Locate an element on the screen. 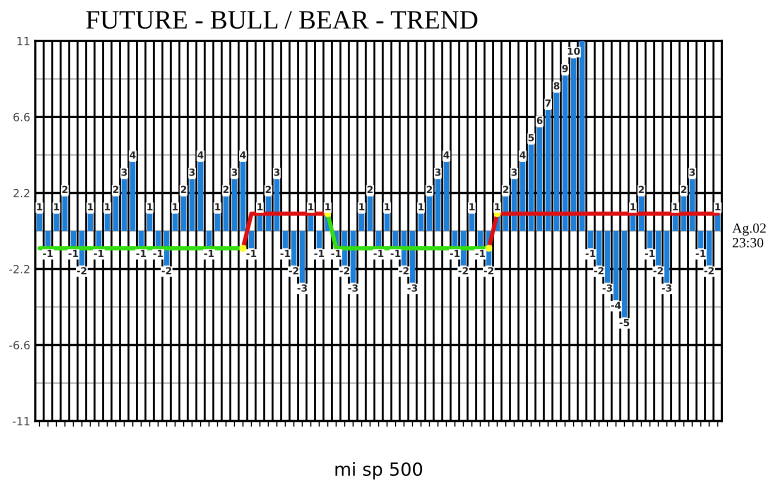 The height and width of the screenshot is (493, 783). data-label: -5 is located at coordinates (625, 322).